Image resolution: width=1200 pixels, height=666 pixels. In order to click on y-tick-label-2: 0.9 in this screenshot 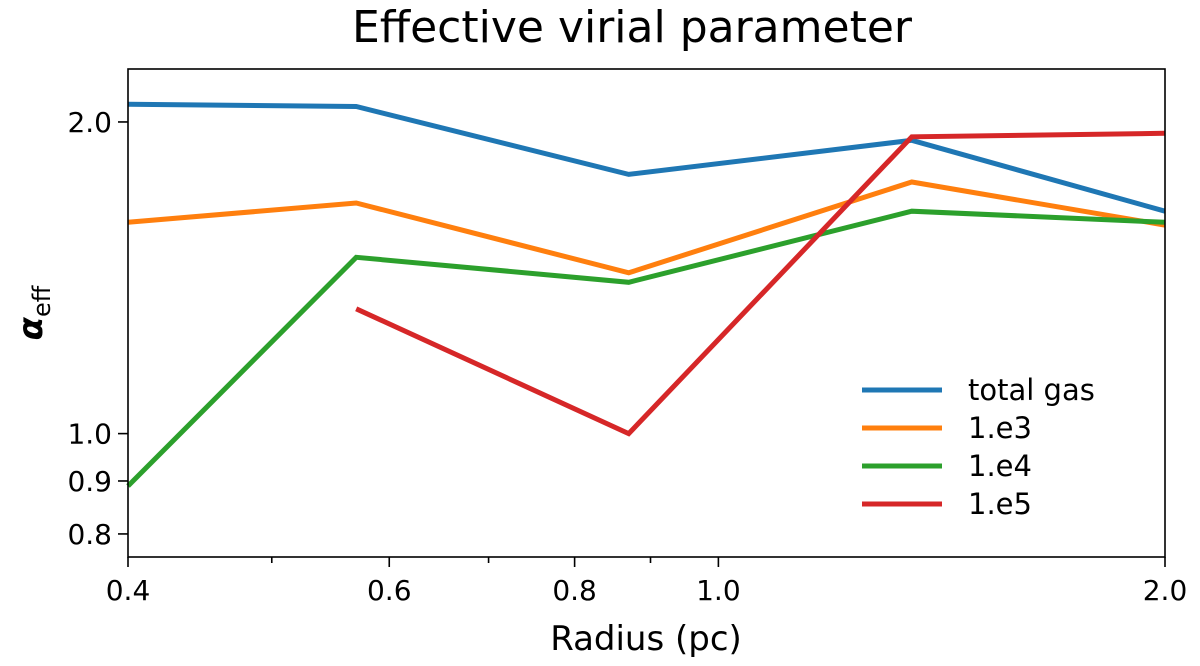, I will do `click(89, 481)`.